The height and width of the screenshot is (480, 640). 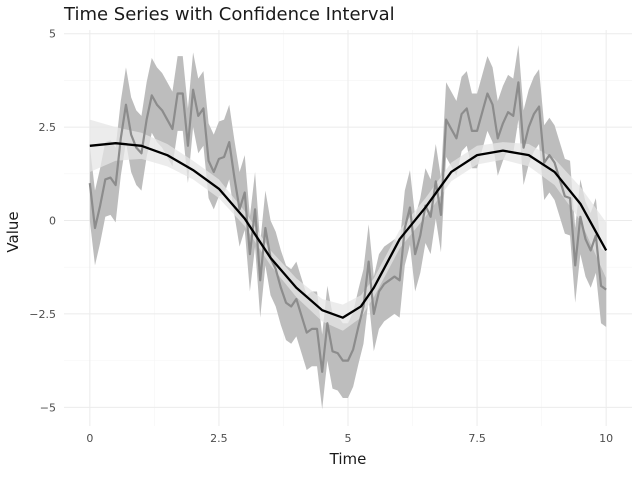 What do you see at coordinates (606, 438) in the screenshot?
I see `x-tick-label: 10` at bounding box center [606, 438].